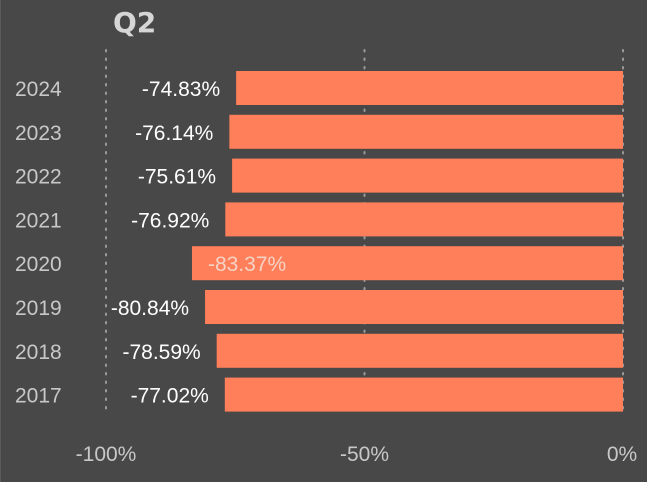  What do you see at coordinates (364, 454) in the screenshot?
I see `x-tick-label: -50%` at bounding box center [364, 454].